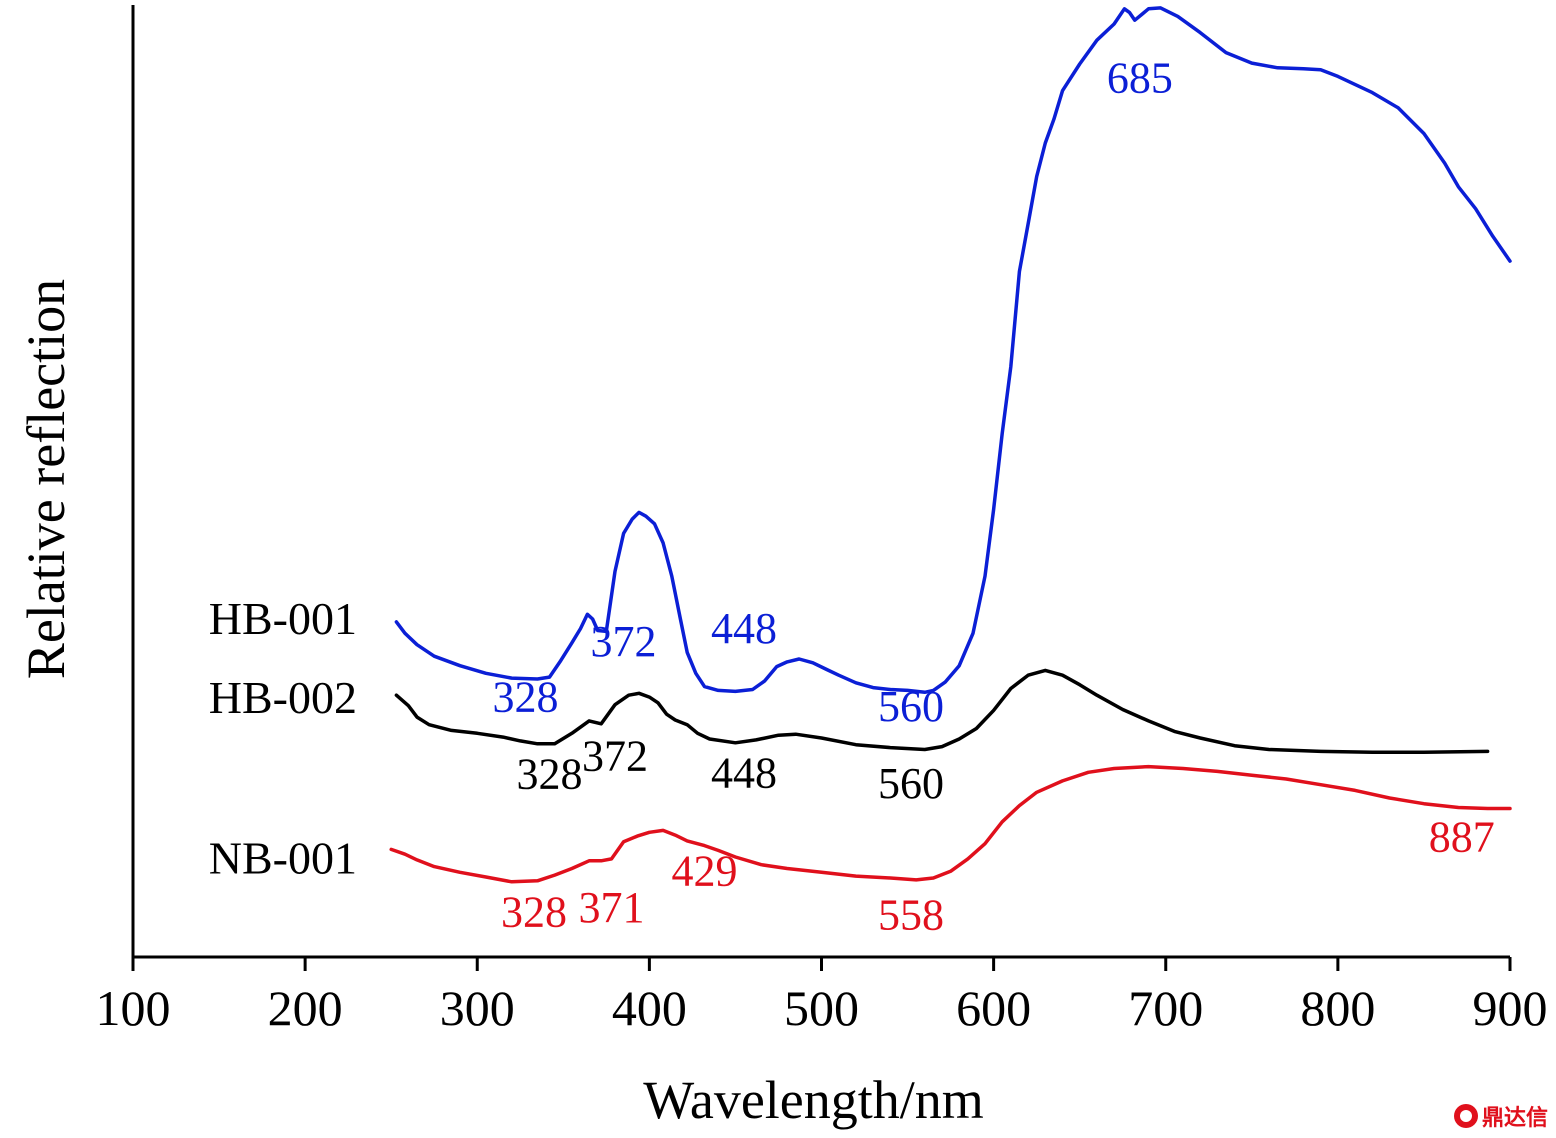 The height and width of the screenshot is (1138, 1556). Describe the element at coordinates (813, 1100) in the screenshot. I see `x-axis-title: Wavelength/nm` at that location.